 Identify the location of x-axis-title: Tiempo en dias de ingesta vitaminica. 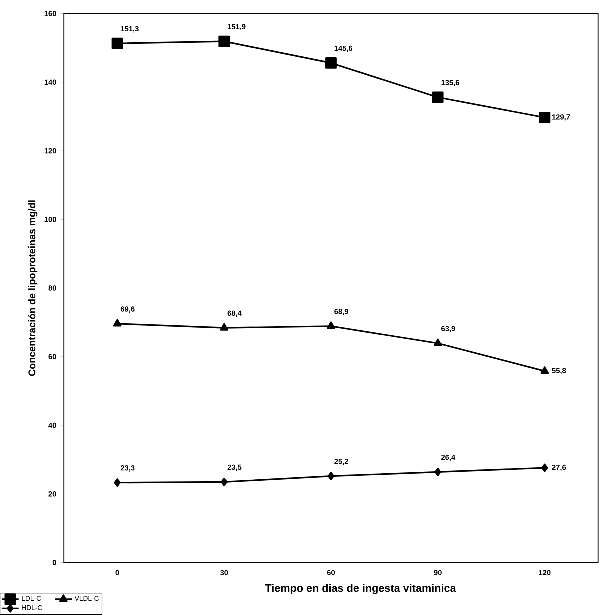
(360, 589).